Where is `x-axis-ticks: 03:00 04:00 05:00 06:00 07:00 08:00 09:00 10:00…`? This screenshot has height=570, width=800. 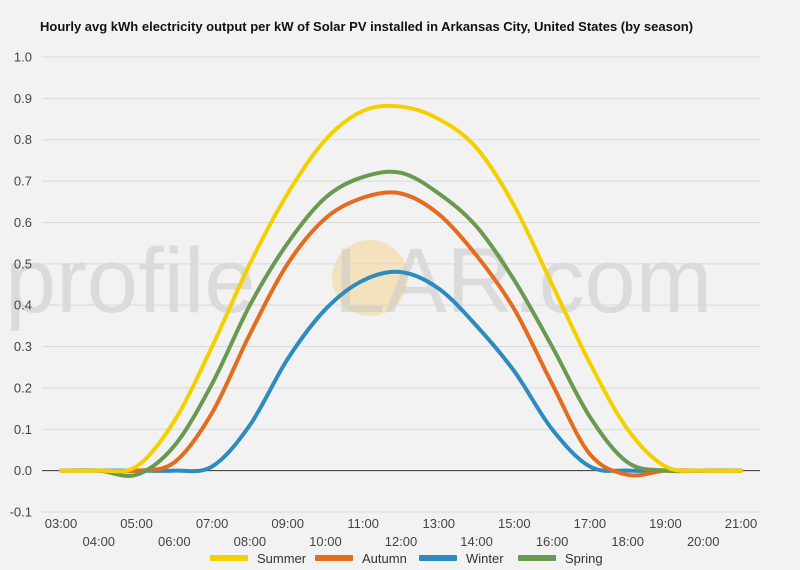 x-axis-ticks: 03:00 04:00 05:00 06:00 07:00 08:00 09:00 10:00… is located at coordinates (401, 532).